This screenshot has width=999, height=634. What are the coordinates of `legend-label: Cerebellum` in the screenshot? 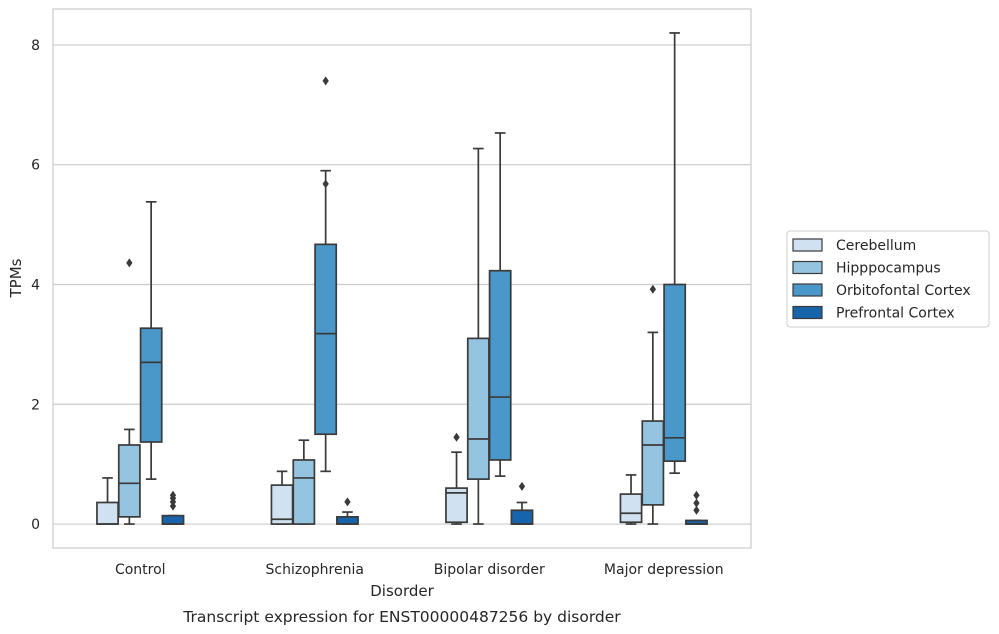 It's located at (876, 246).